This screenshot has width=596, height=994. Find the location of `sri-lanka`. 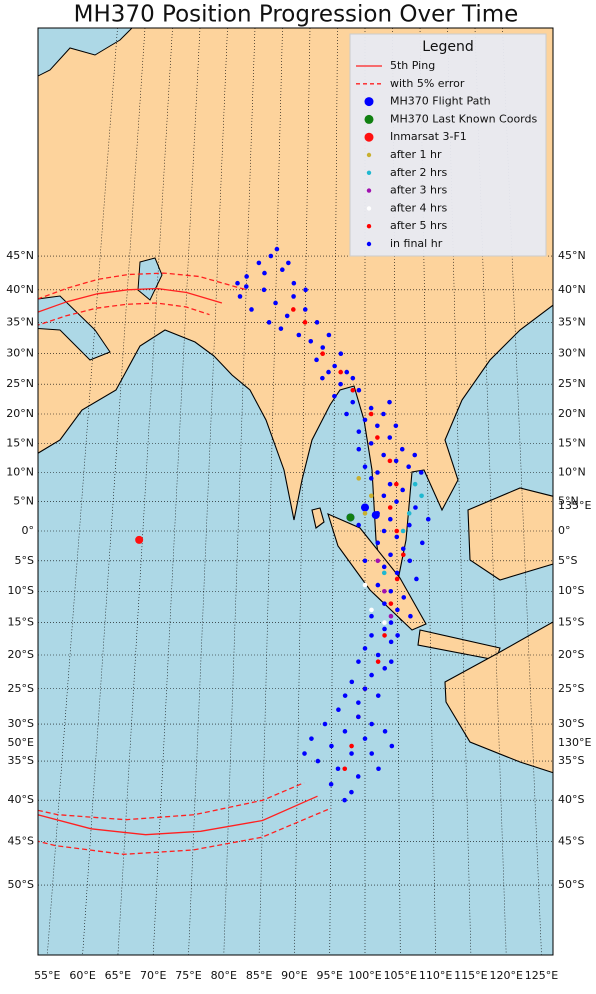

sri-lanka is located at coordinates (318, 518).